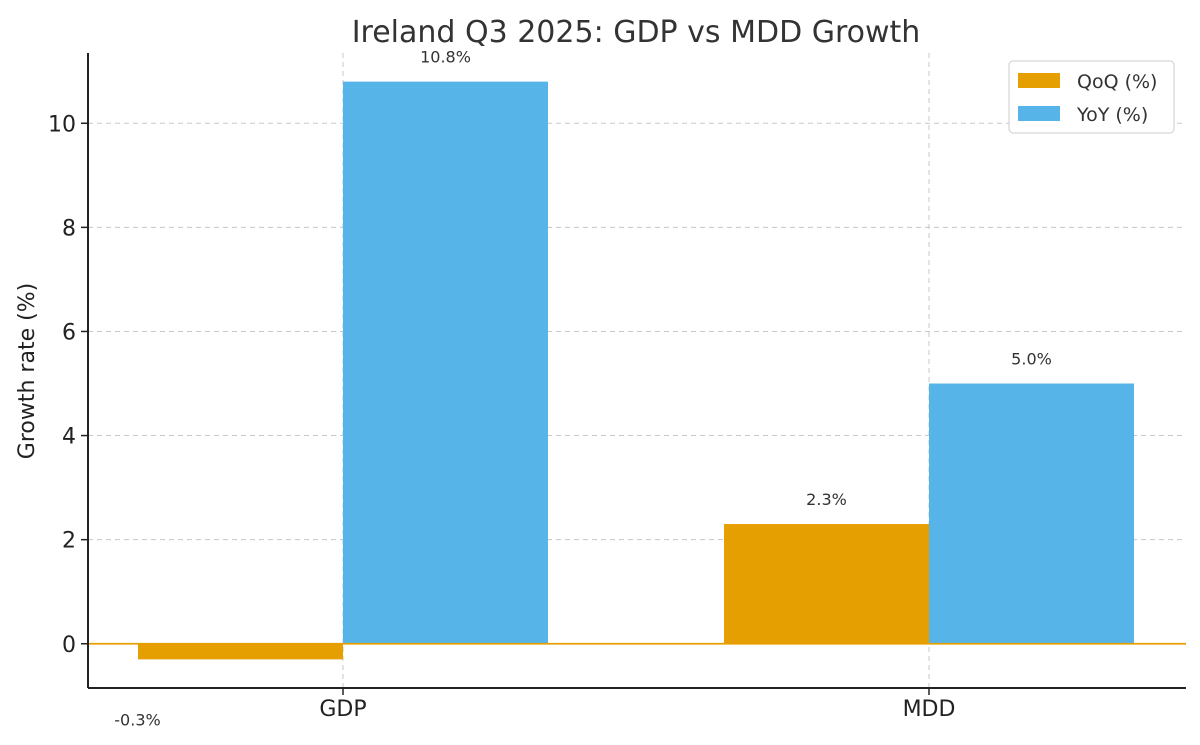 The height and width of the screenshot is (745, 1200). Describe the element at coordinates (69, 332) in the screenshot. I see `y-tick-label: 6` at that location.